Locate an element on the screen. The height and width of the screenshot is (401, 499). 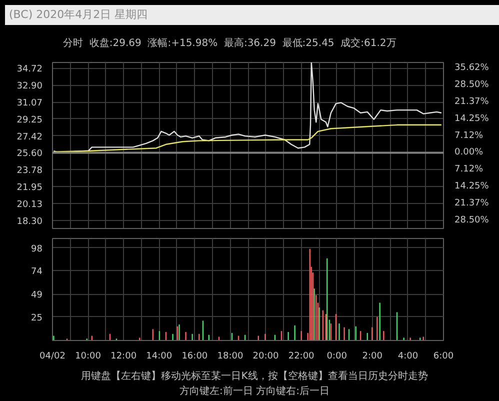
text: 方向键左:前一日 方向键右:后一日 is located at coordinates (255, 391).